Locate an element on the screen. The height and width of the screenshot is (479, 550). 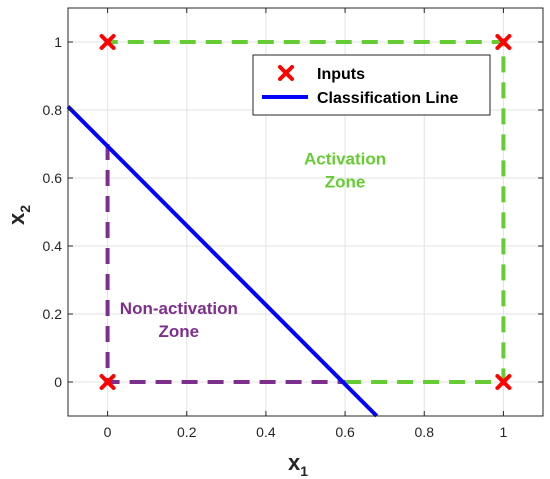
y-tick-label-4: 0.8 is located at coordinates (53, 110).